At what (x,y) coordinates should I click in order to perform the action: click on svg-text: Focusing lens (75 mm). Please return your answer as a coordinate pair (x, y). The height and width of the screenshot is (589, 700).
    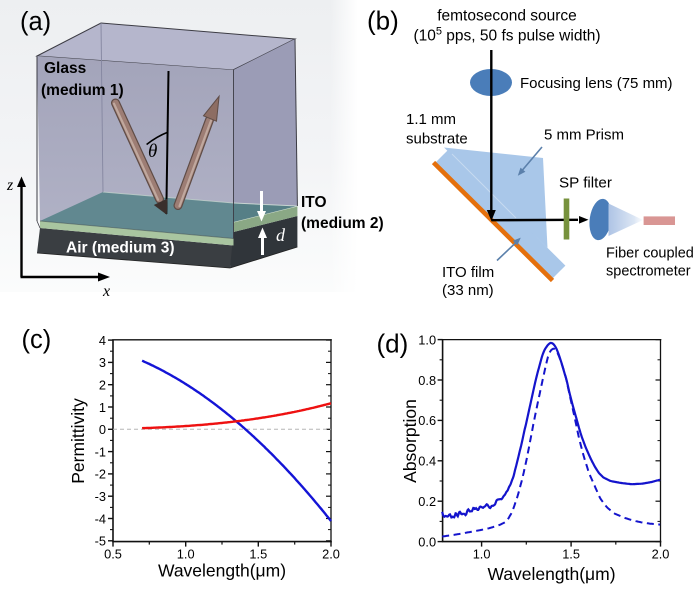
    Looking at the image, I should click on (596, 83).